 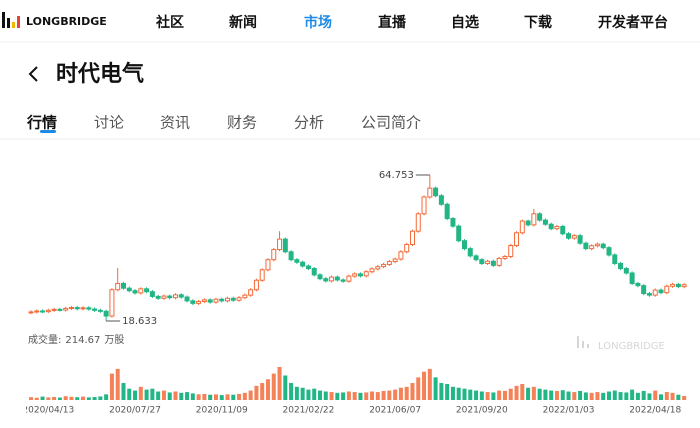 I want to click on x-tick-label: 2021/06/07, so click(x=395, y=411).